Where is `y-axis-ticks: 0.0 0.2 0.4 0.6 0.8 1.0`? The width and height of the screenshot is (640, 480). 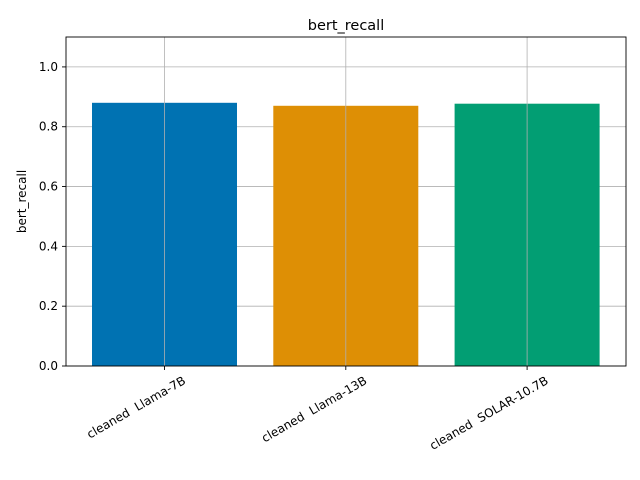 y-axis-ticks: 0.0 0.2 0.4 0.6 0.8 1.0 is located at coordinates (52, 216).